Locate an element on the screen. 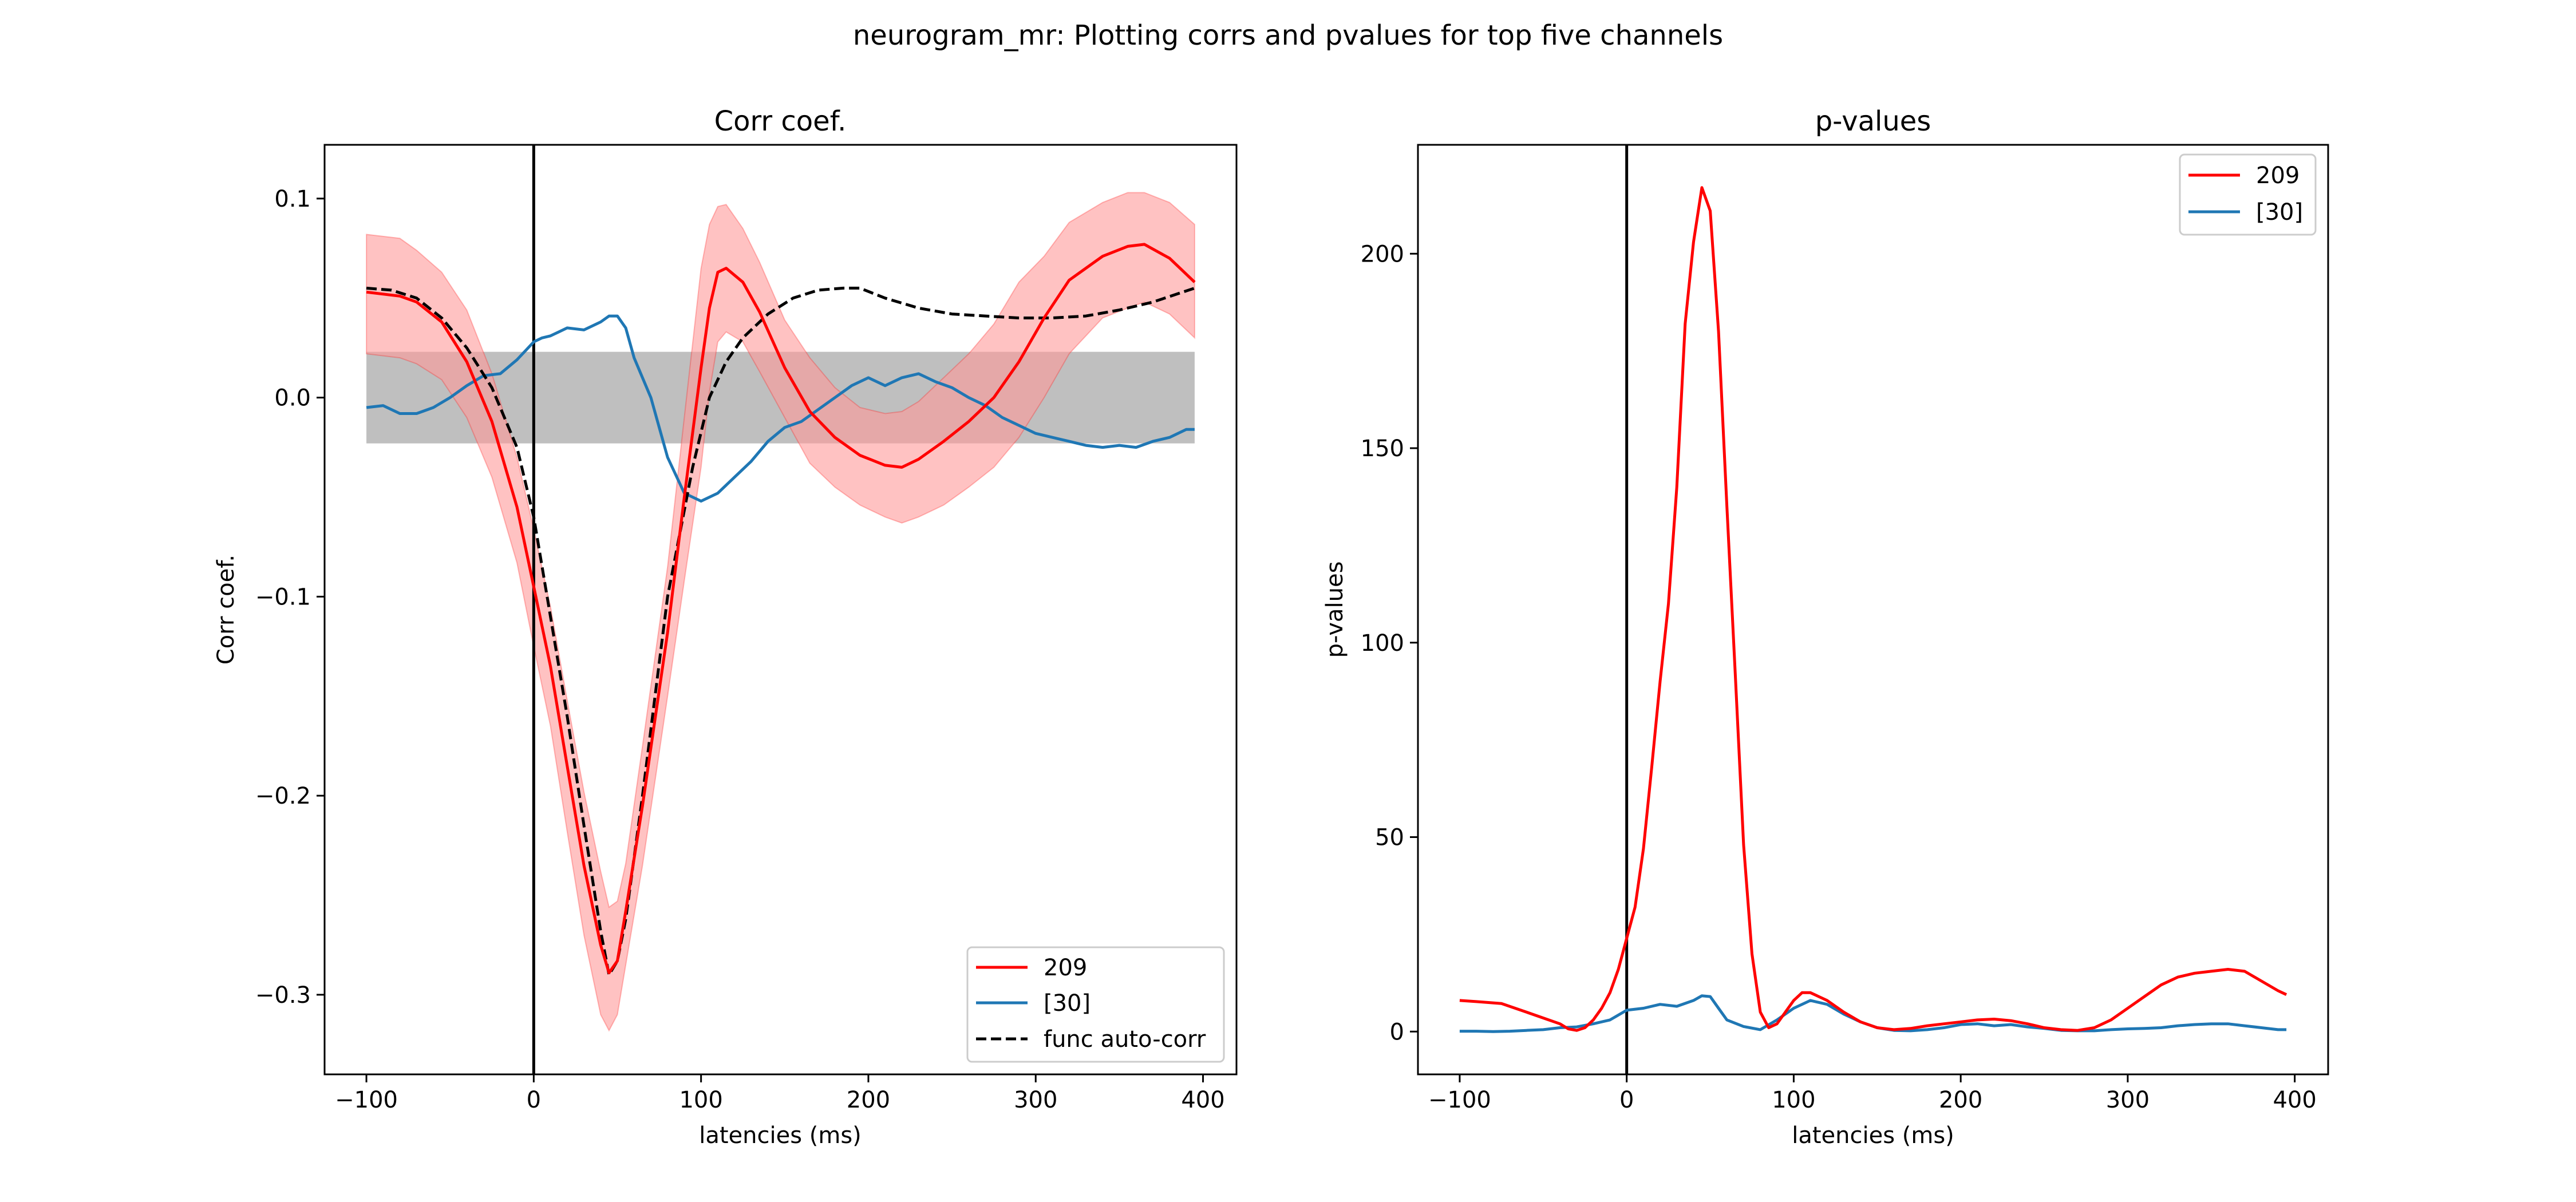  pvalue-legend-label-30: [30] is located at coordinates (2279, 212).